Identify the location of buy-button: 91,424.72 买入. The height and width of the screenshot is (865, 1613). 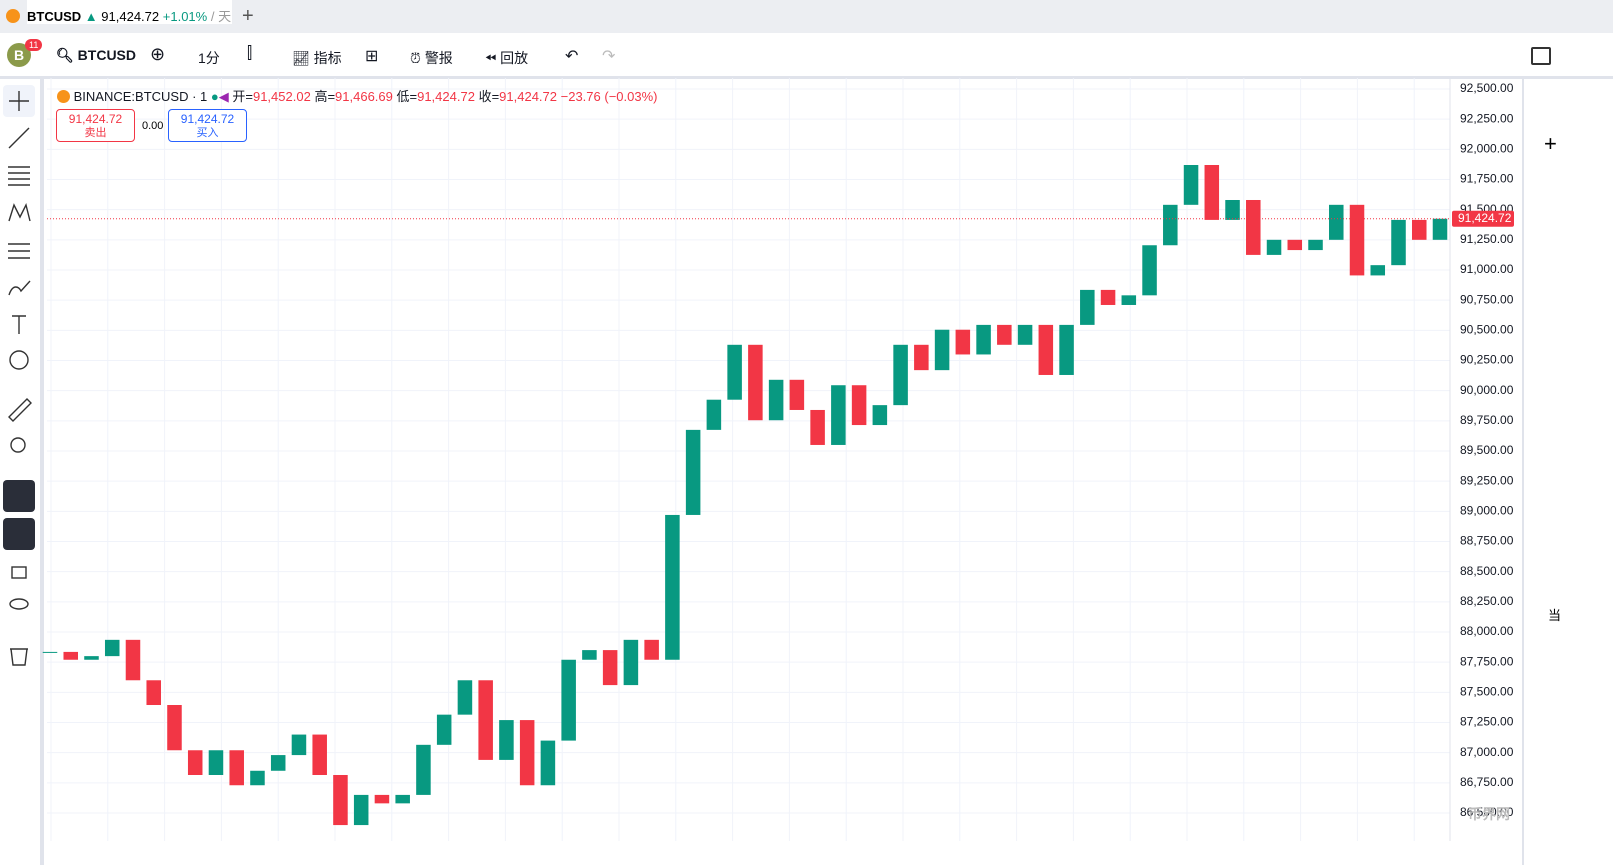
(207, 125).